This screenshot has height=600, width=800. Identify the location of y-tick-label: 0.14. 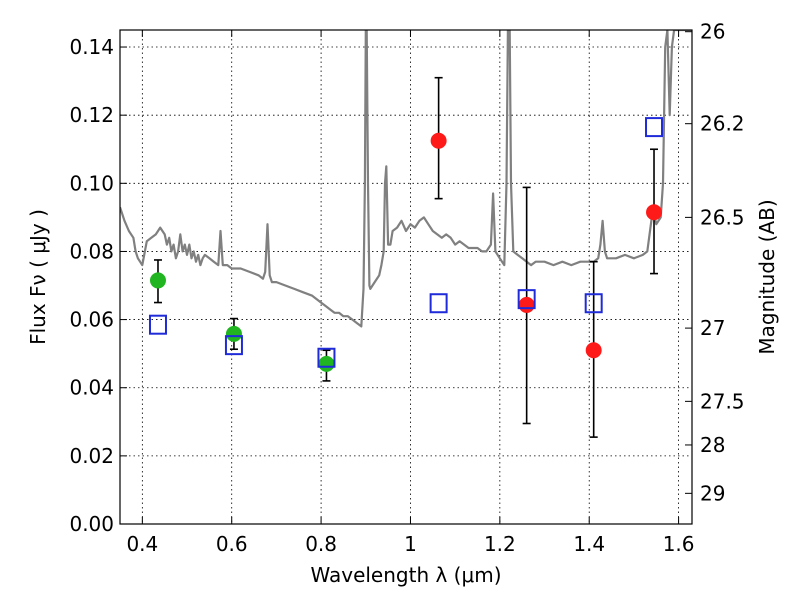
(91, 47).